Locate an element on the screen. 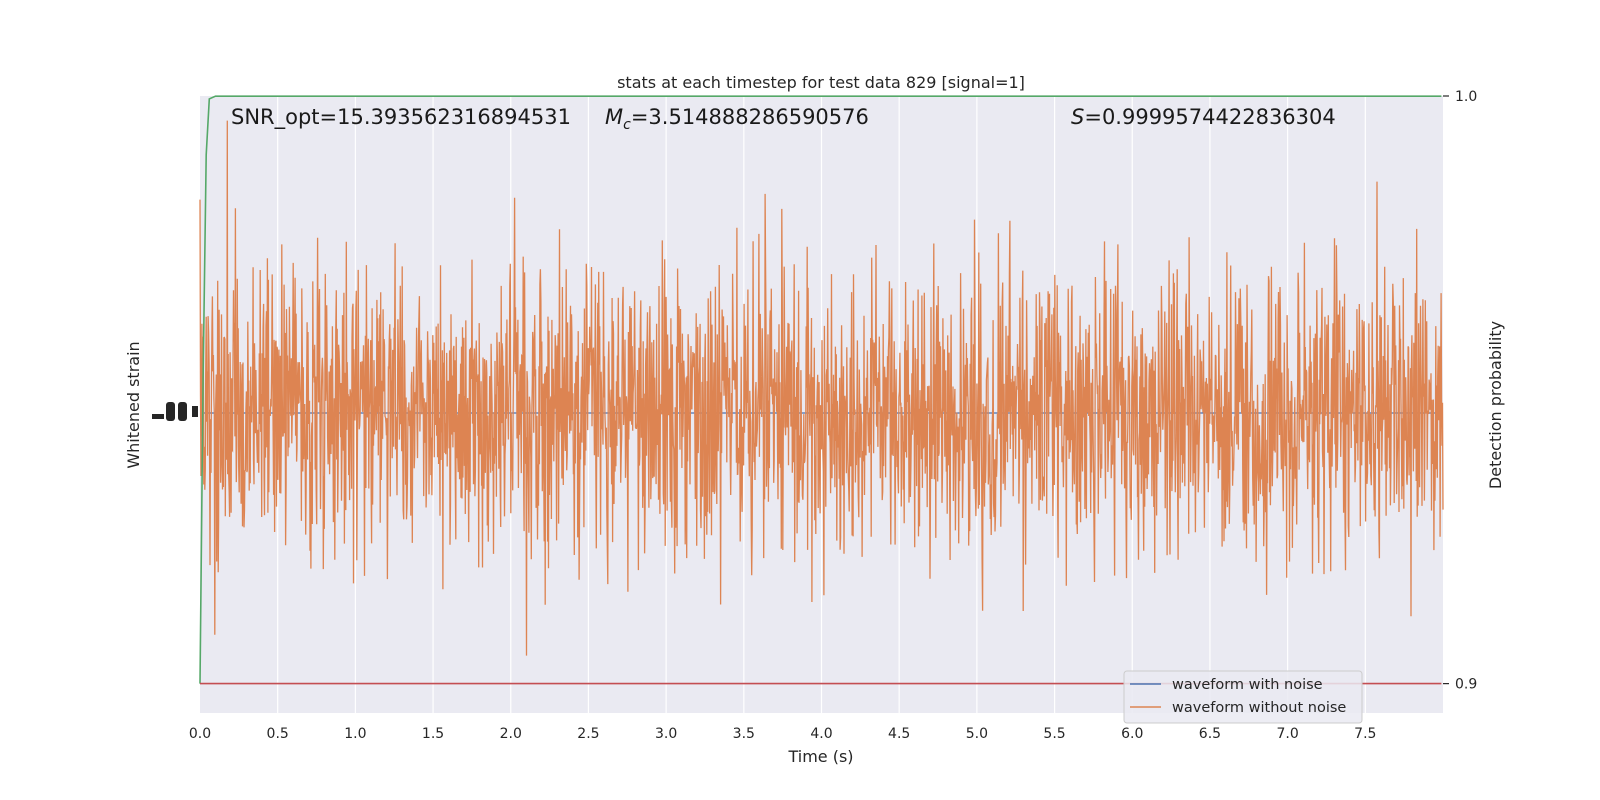 This screenshot has width=1600, height=800. x-tick-label: 6.5 is located at coordinates (1210, 734).